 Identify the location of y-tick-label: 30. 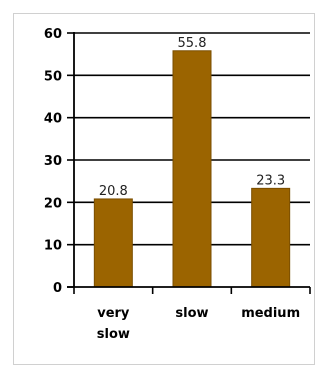
(53, 161).